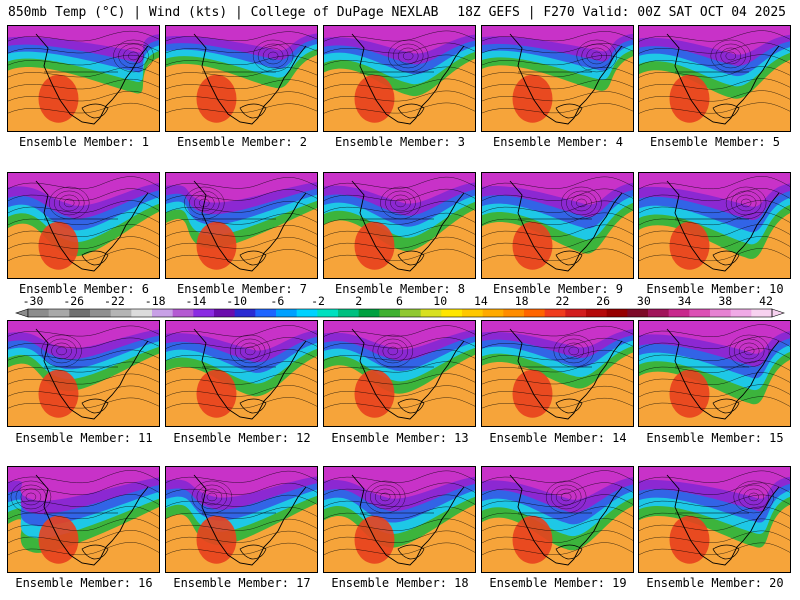 The height and width of the screenshot is (600, 800). What do you see at coordinates (84, 583) in the screenshot?
I see `ensemble-member-label: Ensemble Member: 16` at bounding box center [84, 583].